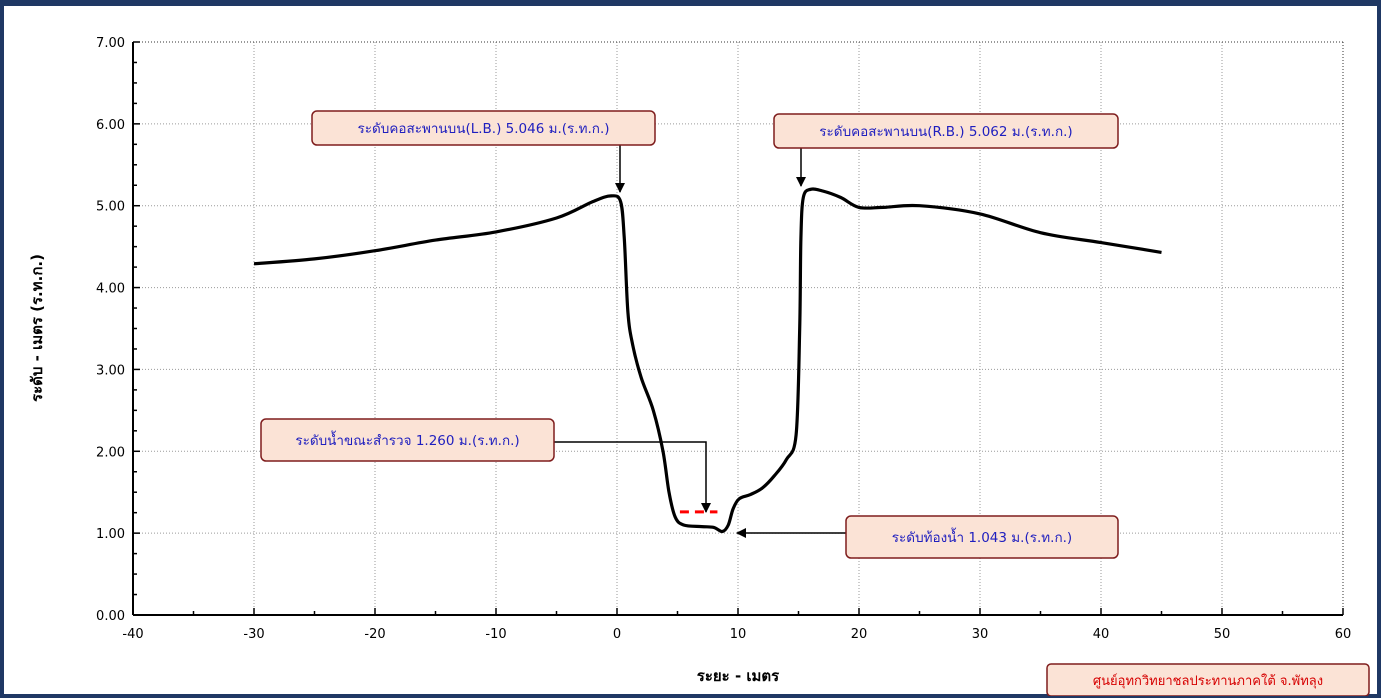 The image size is (1381, 700). What do you see at coordinates (110, 616) in the screenshot?
I see `y-tick-label: 0.00` at bounding box center [110, 616].